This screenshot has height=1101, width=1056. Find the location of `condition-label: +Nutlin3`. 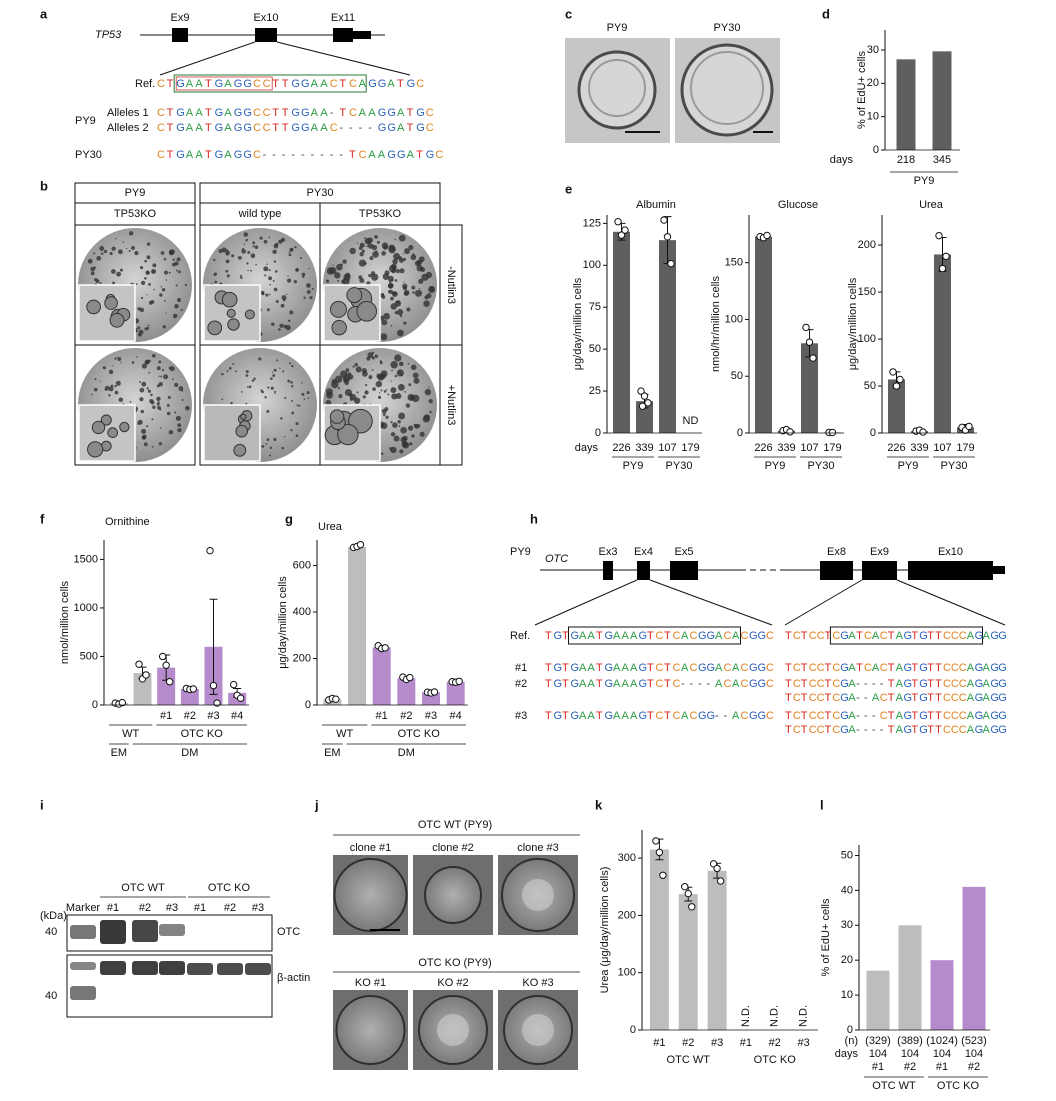

condition-label: +Nutlin3 is located at coordinates (451, 405).